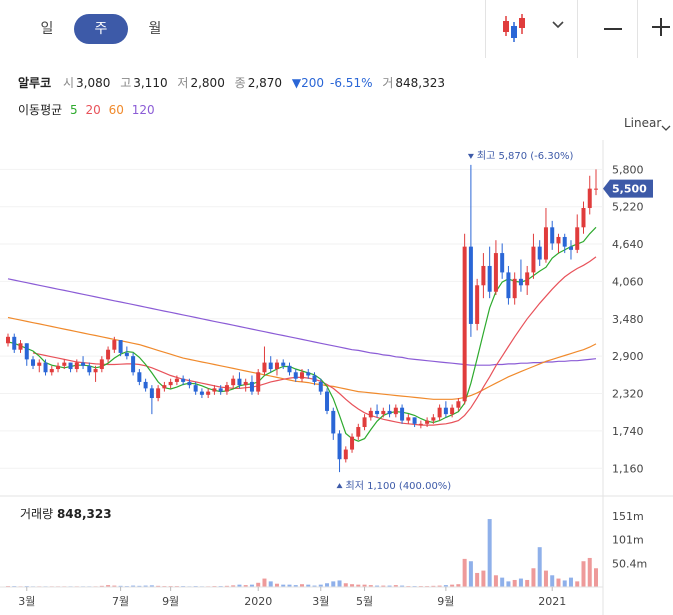 The image size is (673, 615). I want to click on volume-panel-label: 거래량, so click(37, 514).